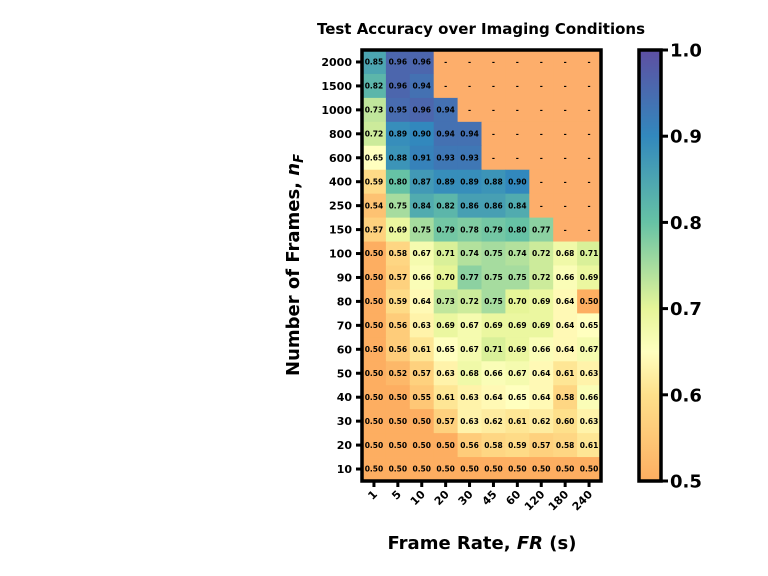 This screenshot has height=576, width=768. I want to click on cell-value-label: 0.86, so click(493, 205).